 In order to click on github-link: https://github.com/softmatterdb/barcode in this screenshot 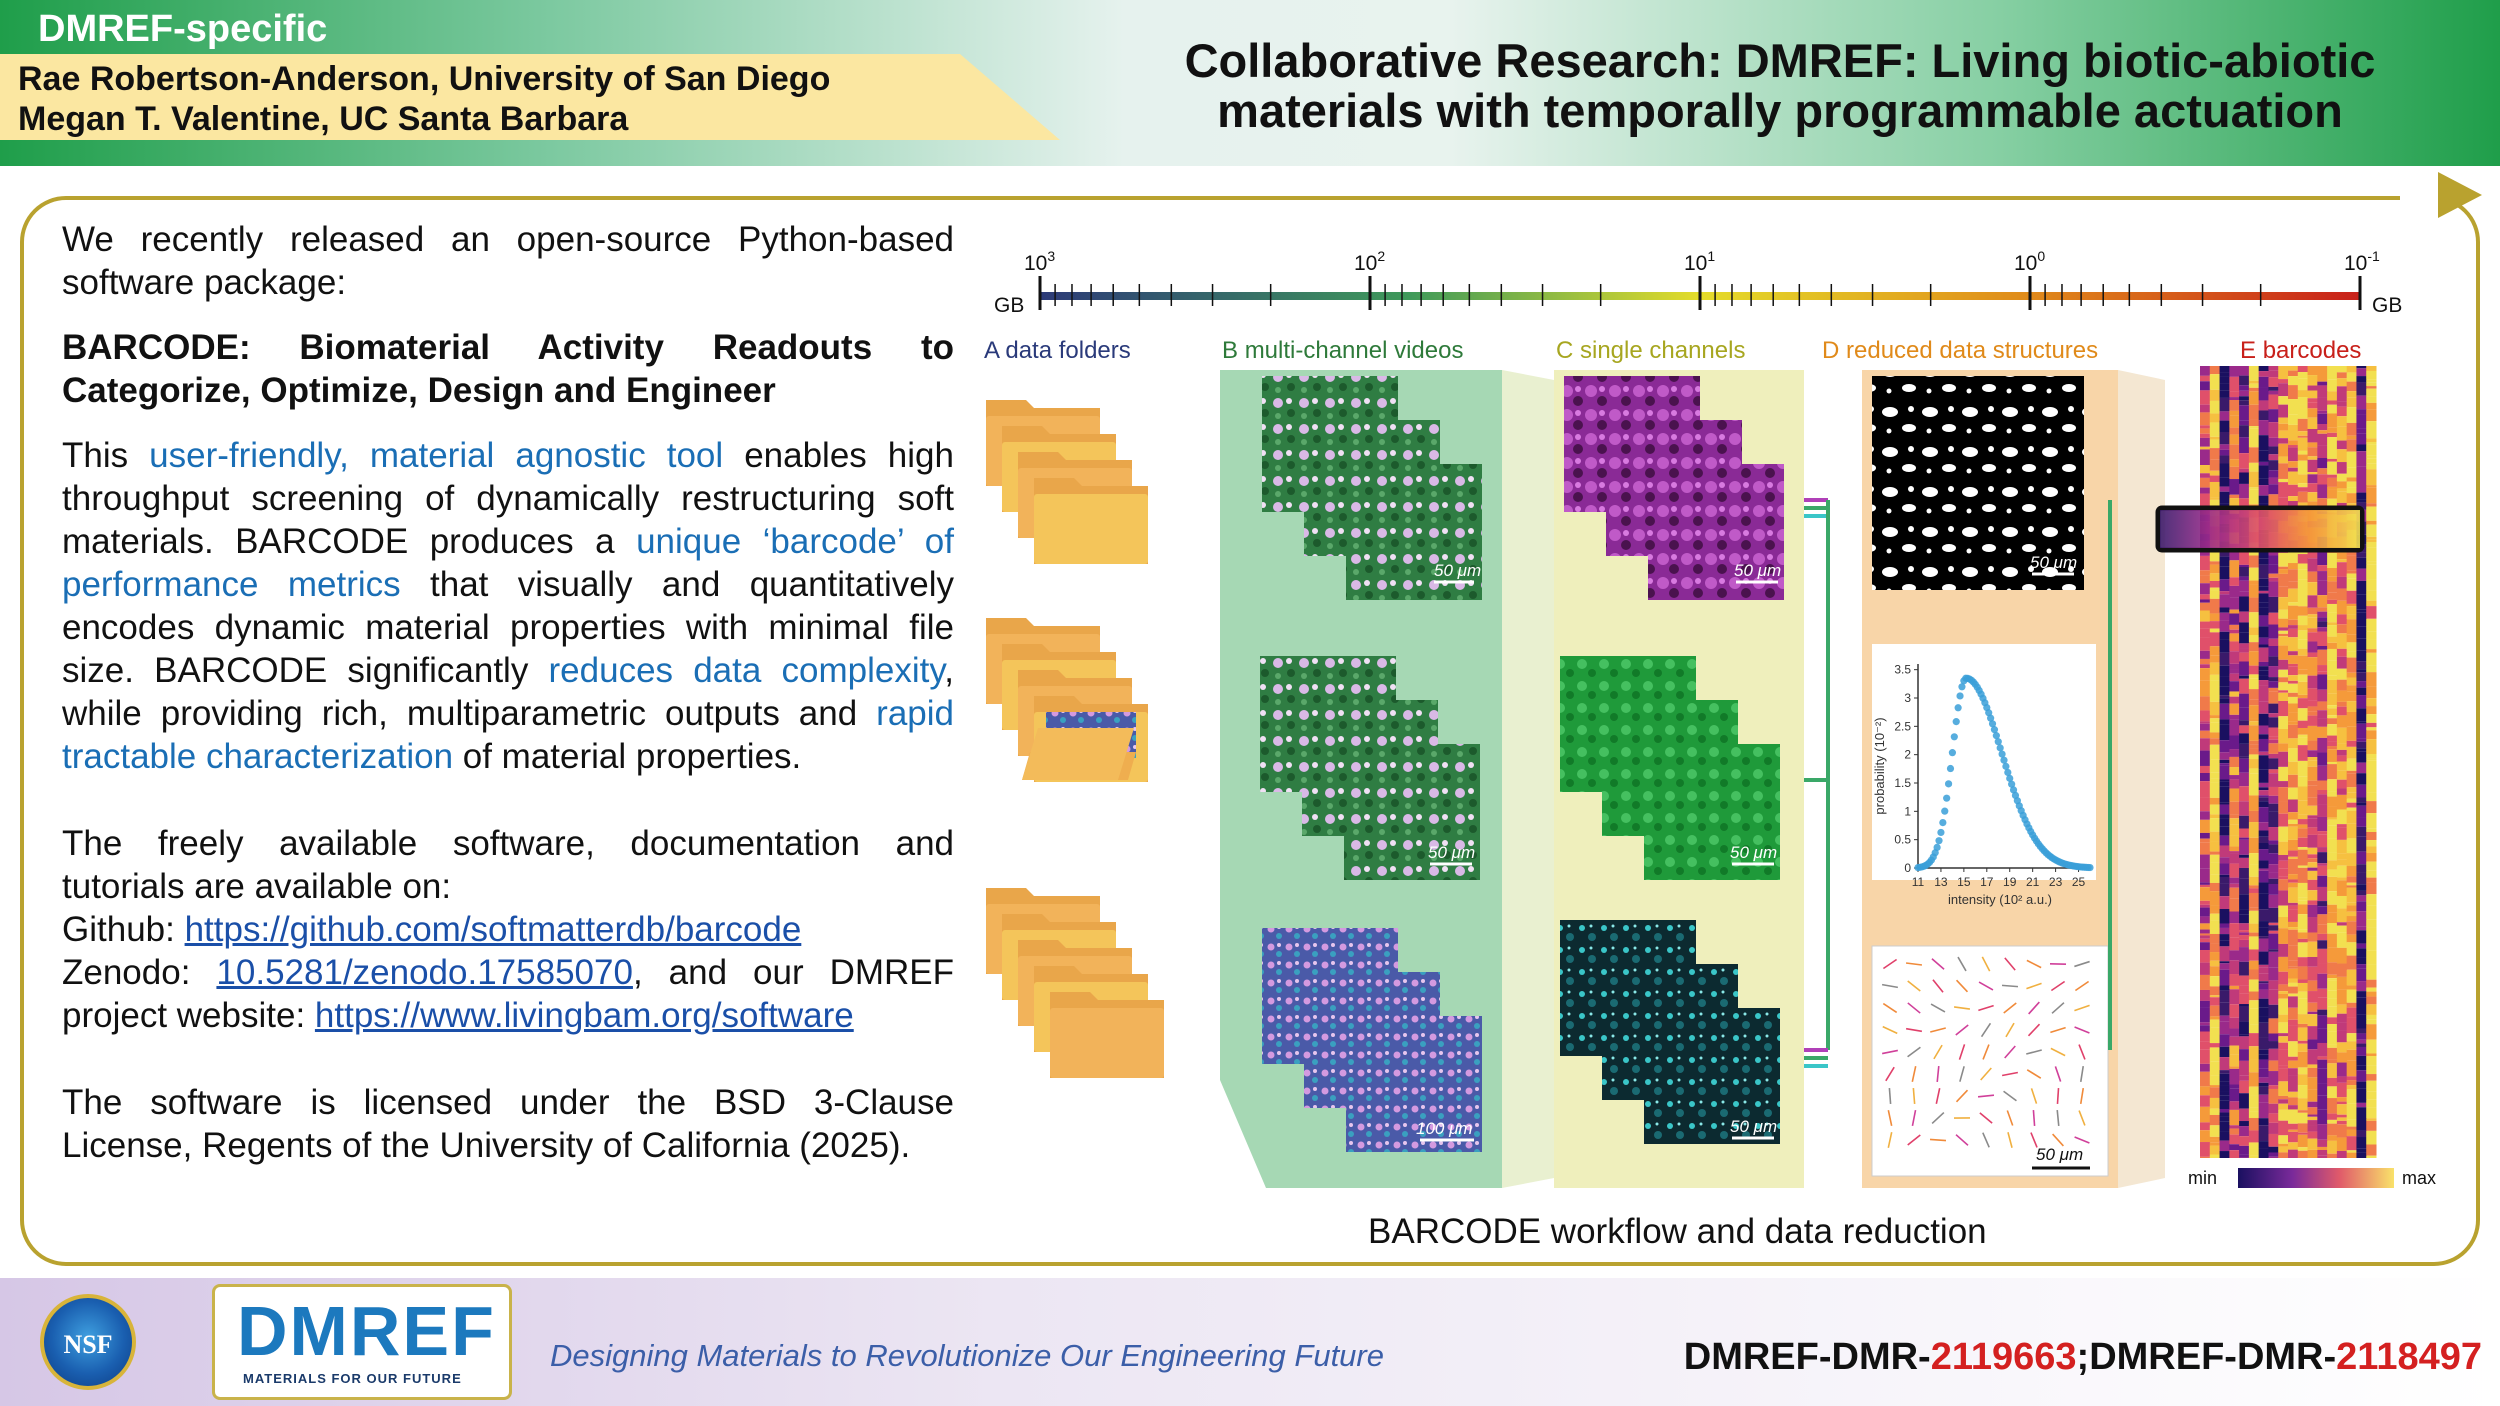, I will do `click(493, 929)`.